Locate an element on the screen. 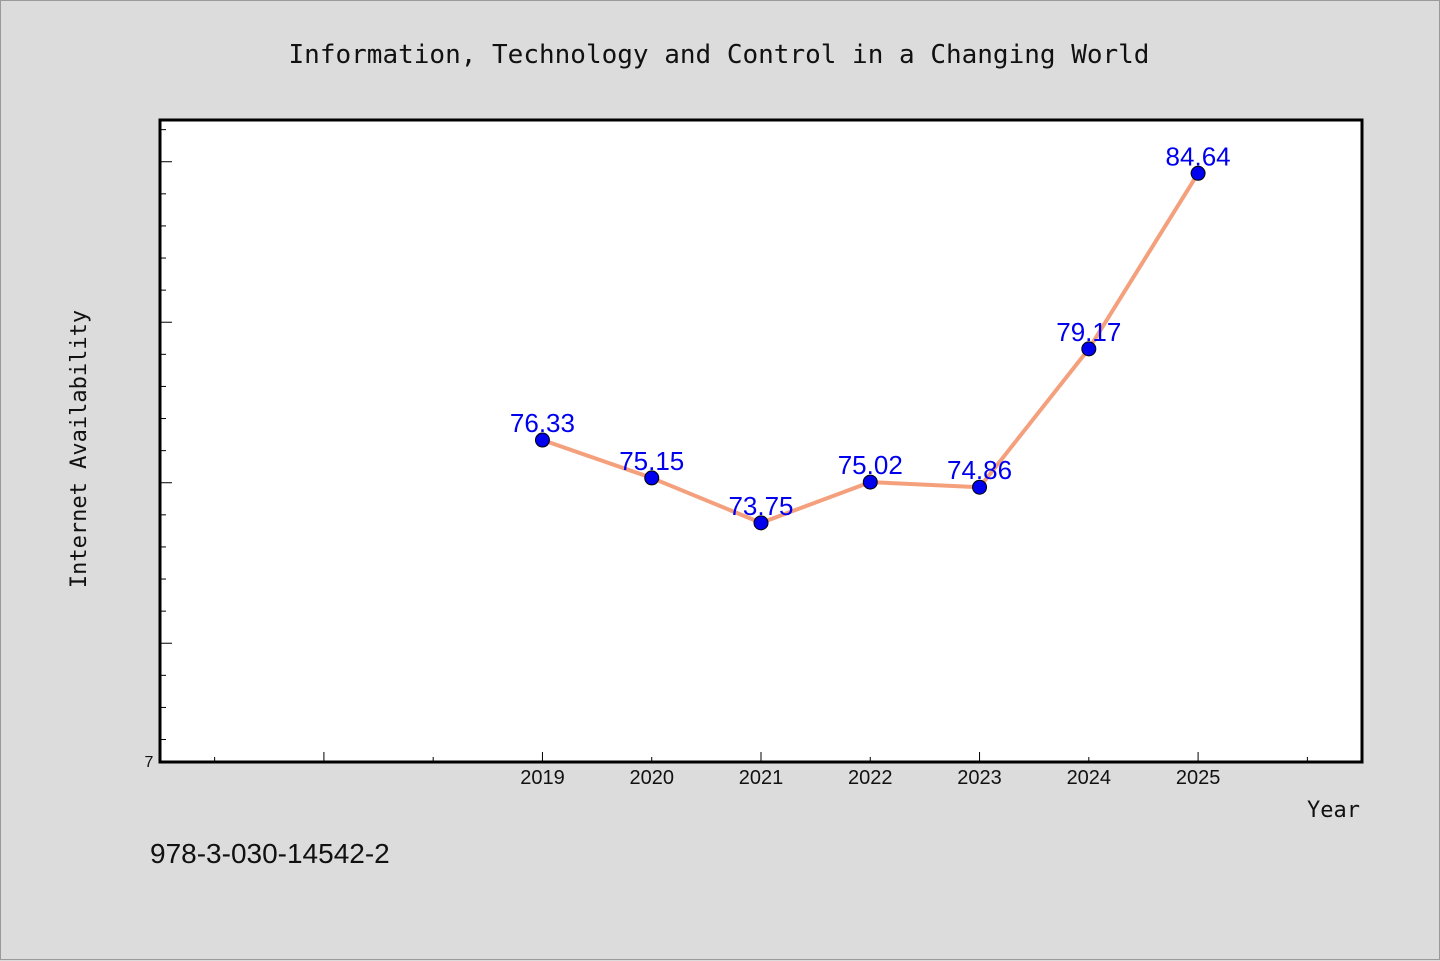  data-label: 84.64 is located at coordinates (1198, 156).